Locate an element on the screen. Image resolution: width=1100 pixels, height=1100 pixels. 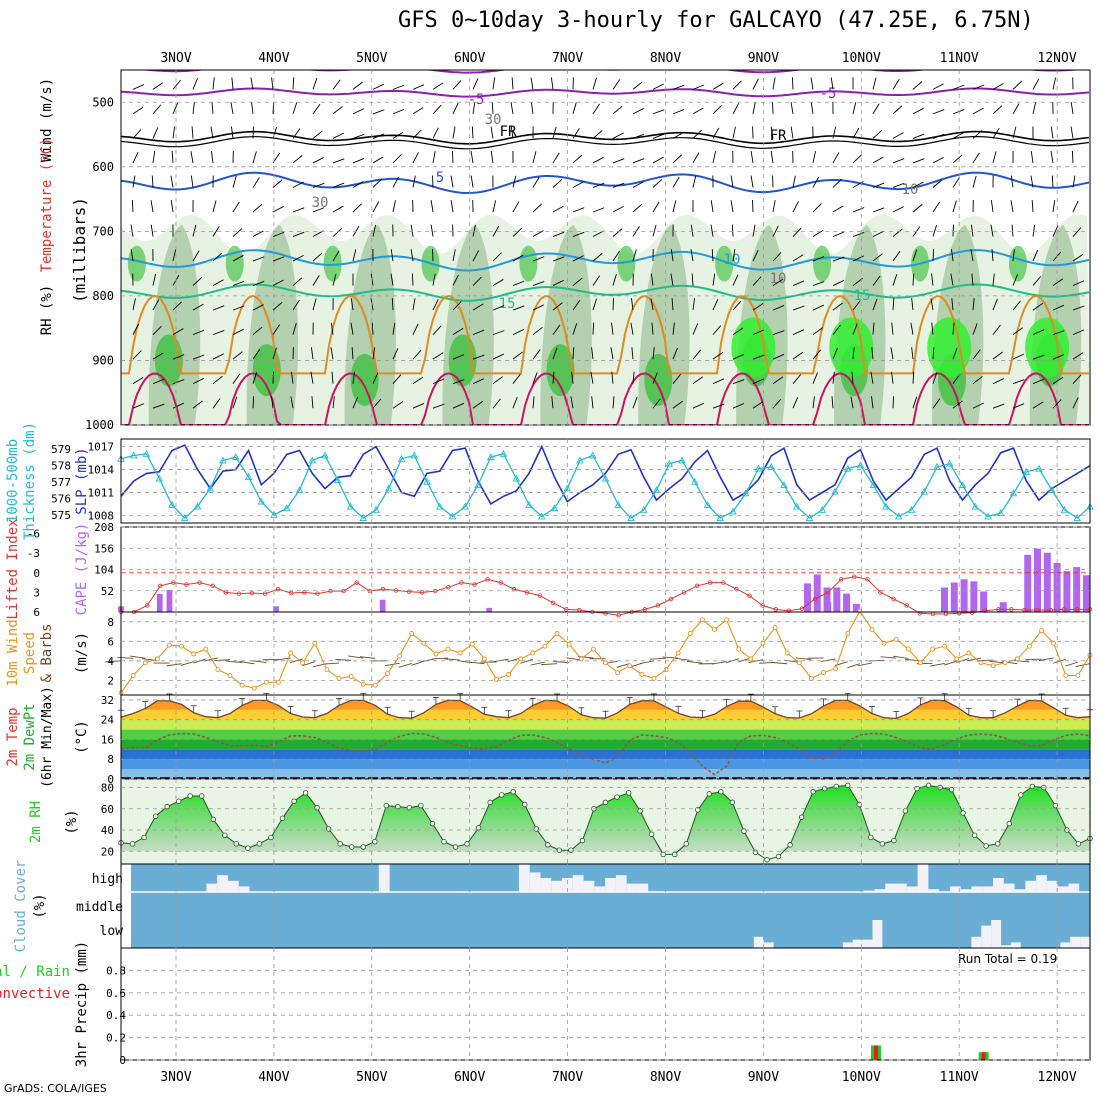
rh-dark-area is located at coordinates (1017, 263).